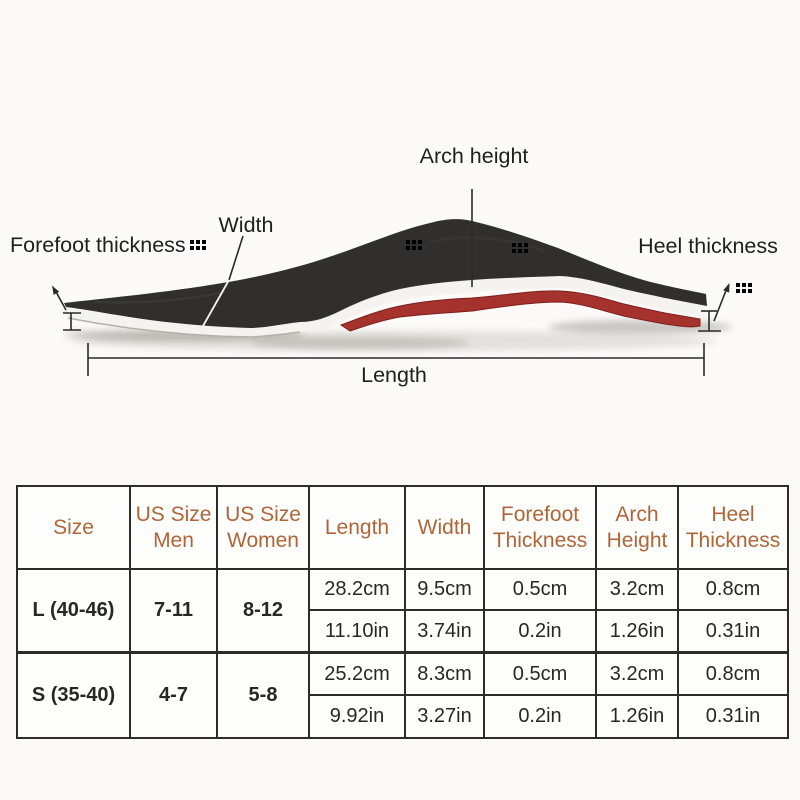  I want to click on cell-size-l: L (40-46), so click(73, 610).